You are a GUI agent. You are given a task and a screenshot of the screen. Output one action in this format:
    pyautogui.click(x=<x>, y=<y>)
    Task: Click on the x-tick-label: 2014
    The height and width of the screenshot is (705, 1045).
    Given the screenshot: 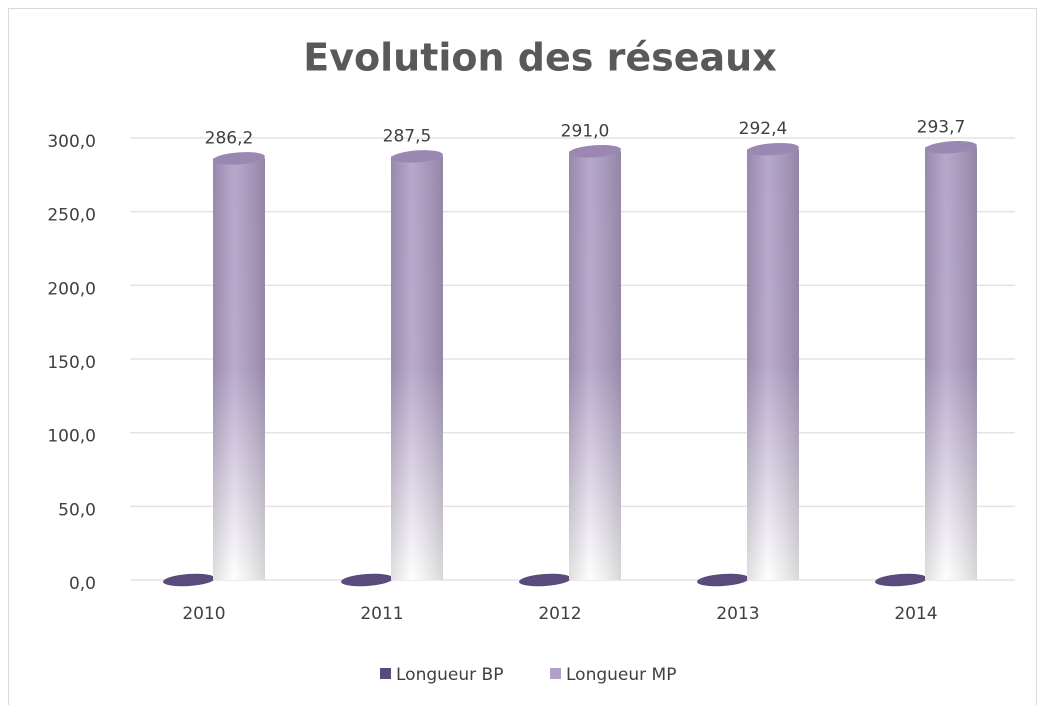 What is the action you would take?
    pyautogui.click(x=915, y=614)
    